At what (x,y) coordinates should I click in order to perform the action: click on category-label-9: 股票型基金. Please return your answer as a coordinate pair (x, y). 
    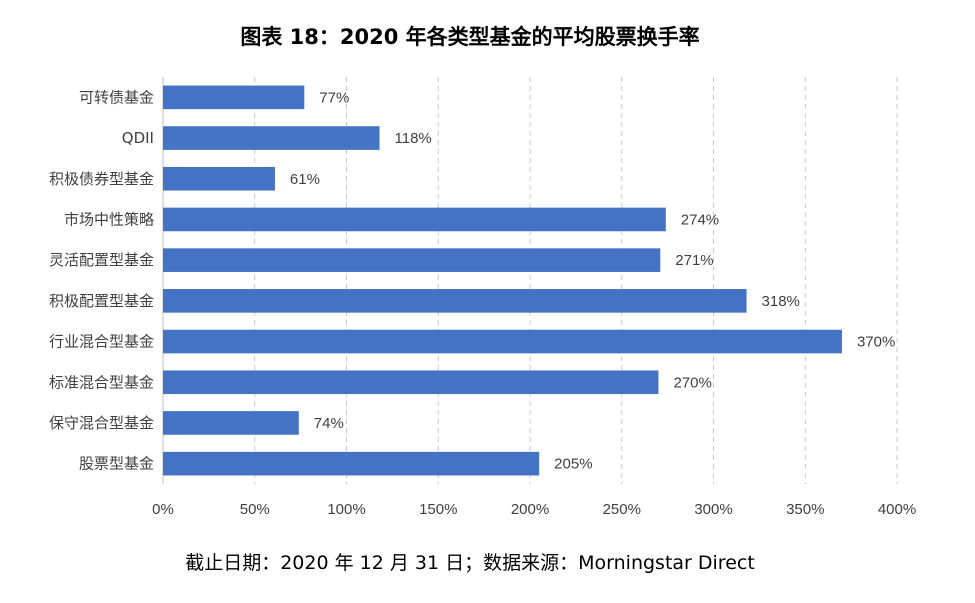
    Looking at the image, I should click on (116, 464).